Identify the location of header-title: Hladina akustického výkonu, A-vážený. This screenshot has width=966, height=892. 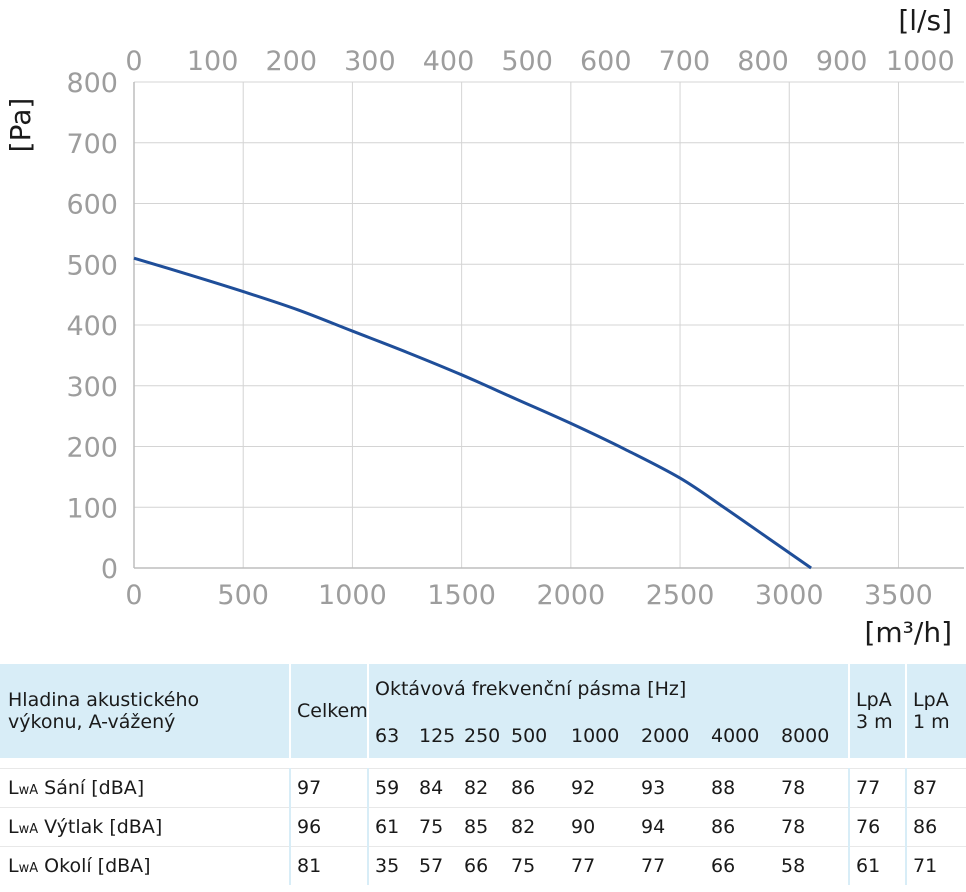
(145, 711).